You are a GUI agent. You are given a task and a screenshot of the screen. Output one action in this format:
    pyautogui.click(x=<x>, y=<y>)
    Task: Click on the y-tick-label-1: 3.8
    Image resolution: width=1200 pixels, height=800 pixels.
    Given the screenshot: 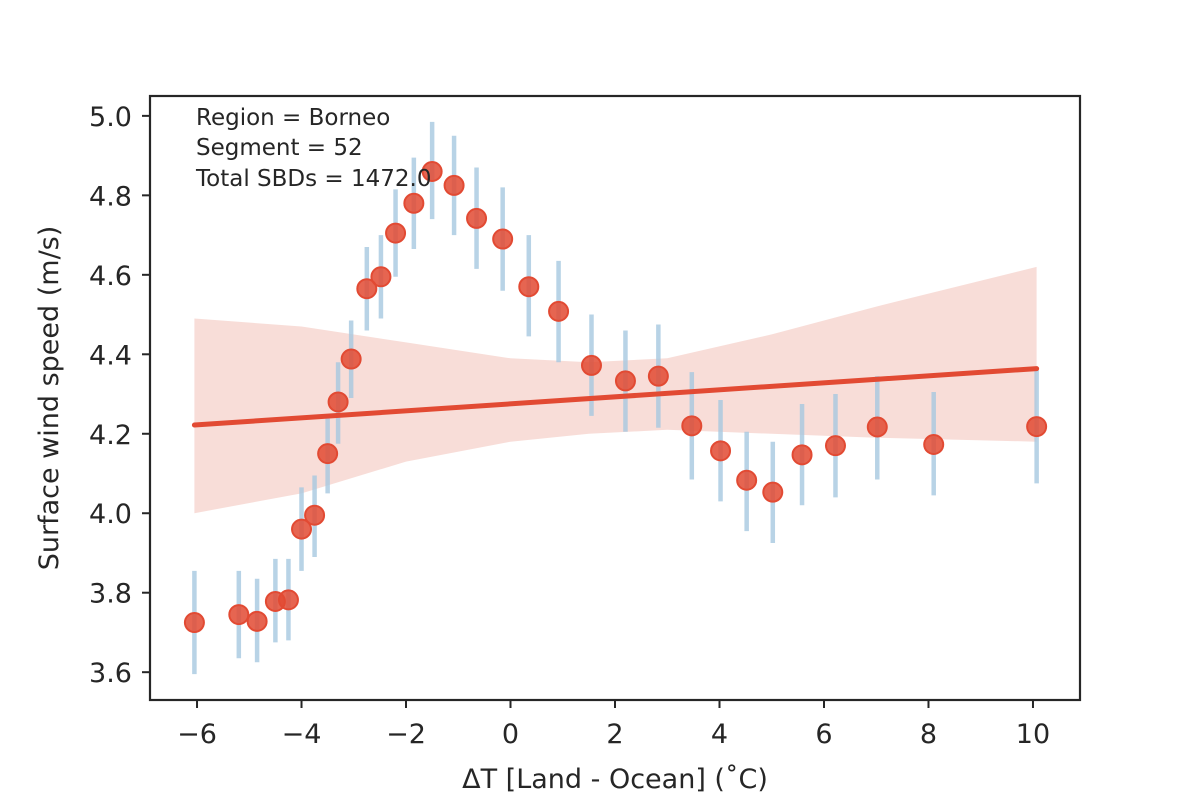 What is the action you would take?
    pyautogui.click(x=110, y=594)
    